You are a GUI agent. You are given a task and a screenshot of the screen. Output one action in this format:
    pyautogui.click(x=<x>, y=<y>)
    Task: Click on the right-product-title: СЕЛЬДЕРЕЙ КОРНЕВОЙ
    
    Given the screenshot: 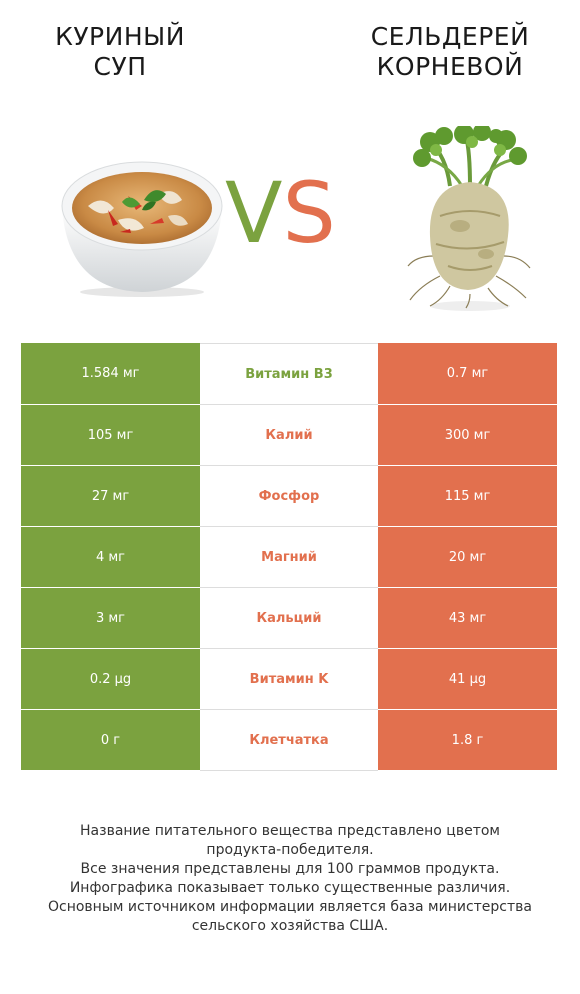 What is the action you would take?
    pyautogui.click(x=450, y=52)
    